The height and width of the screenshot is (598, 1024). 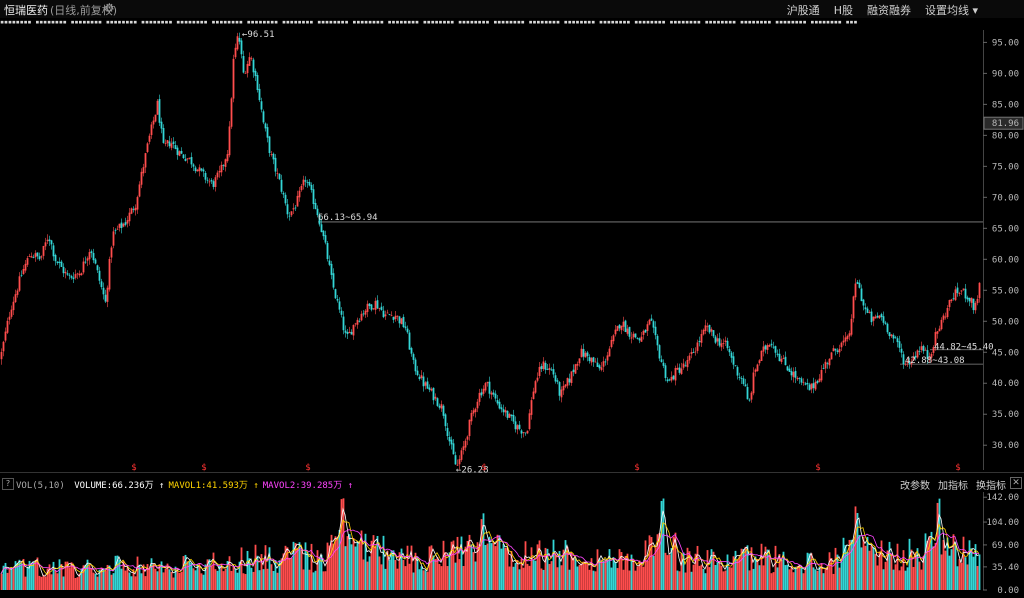 I want to click on top-link-3: 设置均线 ▾, so click(x=951, y=10).